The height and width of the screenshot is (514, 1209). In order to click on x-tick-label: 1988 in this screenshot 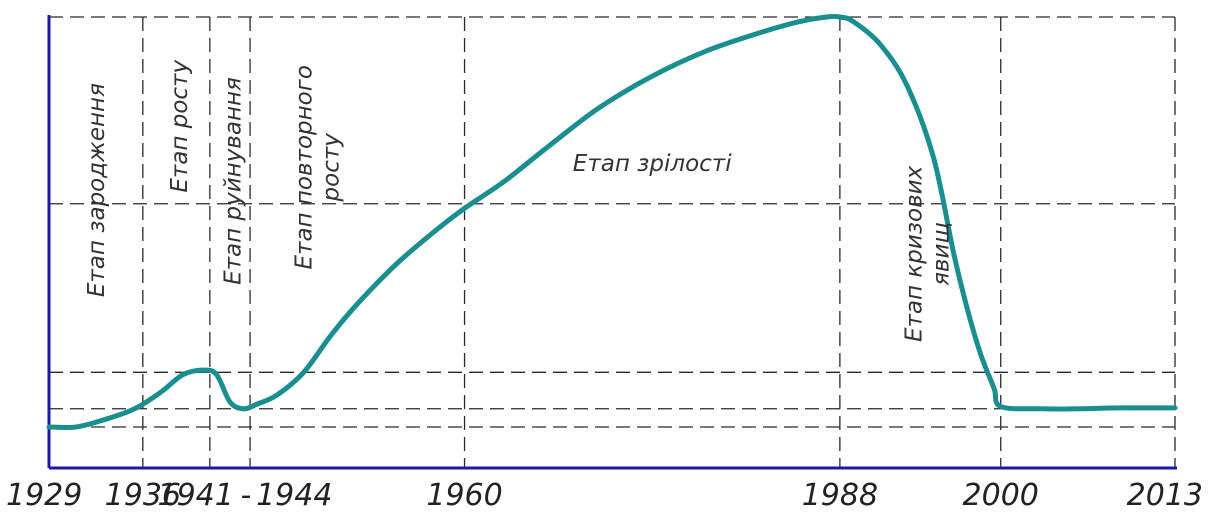, I will do `click(840, 495)`.